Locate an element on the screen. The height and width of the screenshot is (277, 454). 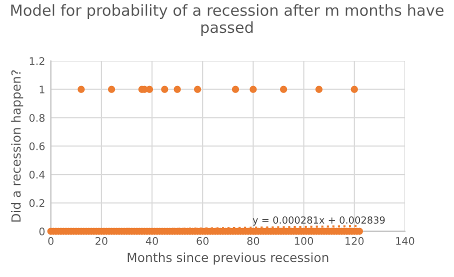
x-tick-label: 60 is located at coordinates (202, 241).